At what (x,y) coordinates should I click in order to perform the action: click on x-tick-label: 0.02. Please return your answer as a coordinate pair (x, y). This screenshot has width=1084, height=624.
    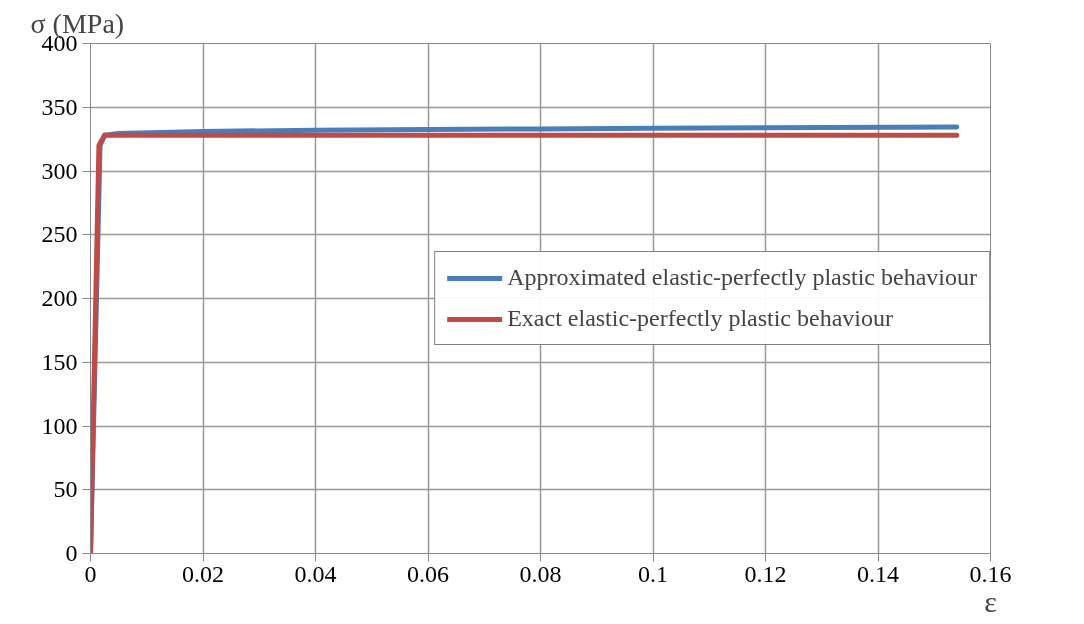
    Looking at the image, I should click on (203, 573).